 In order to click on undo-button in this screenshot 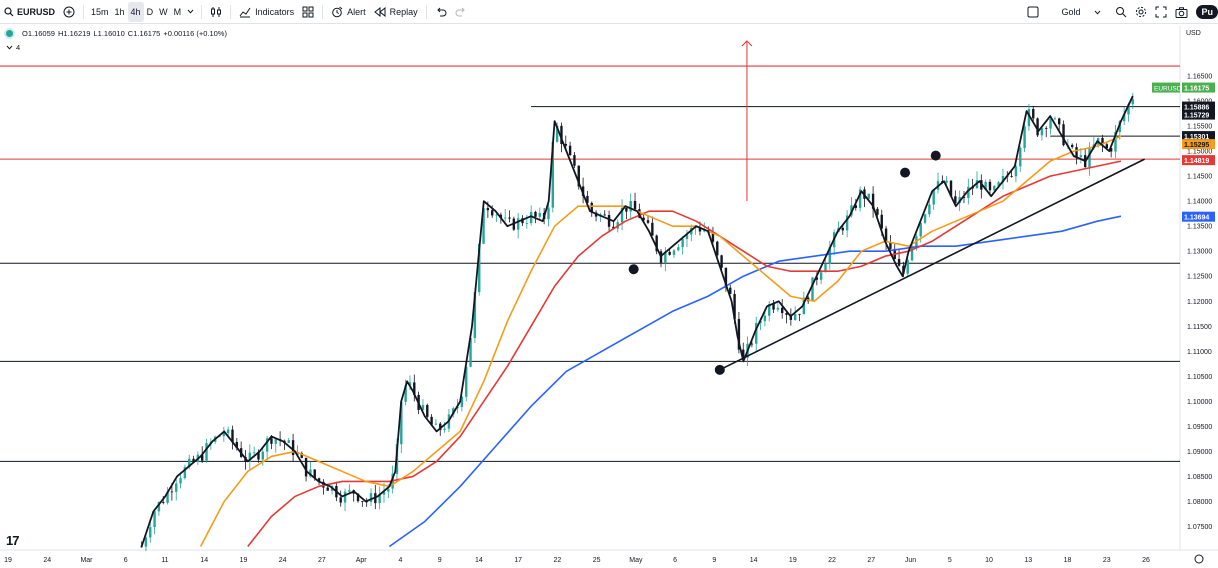, I will do `click(441, 12)`.